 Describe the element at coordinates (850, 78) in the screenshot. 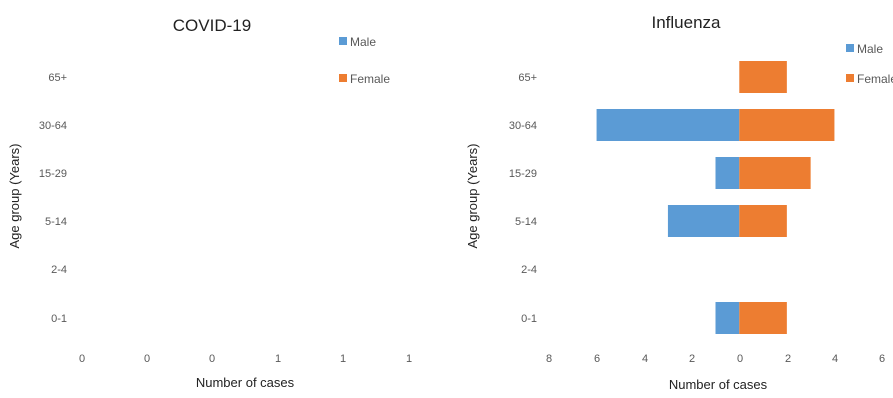

I see `influenza-legend-female-swatch` at that location.